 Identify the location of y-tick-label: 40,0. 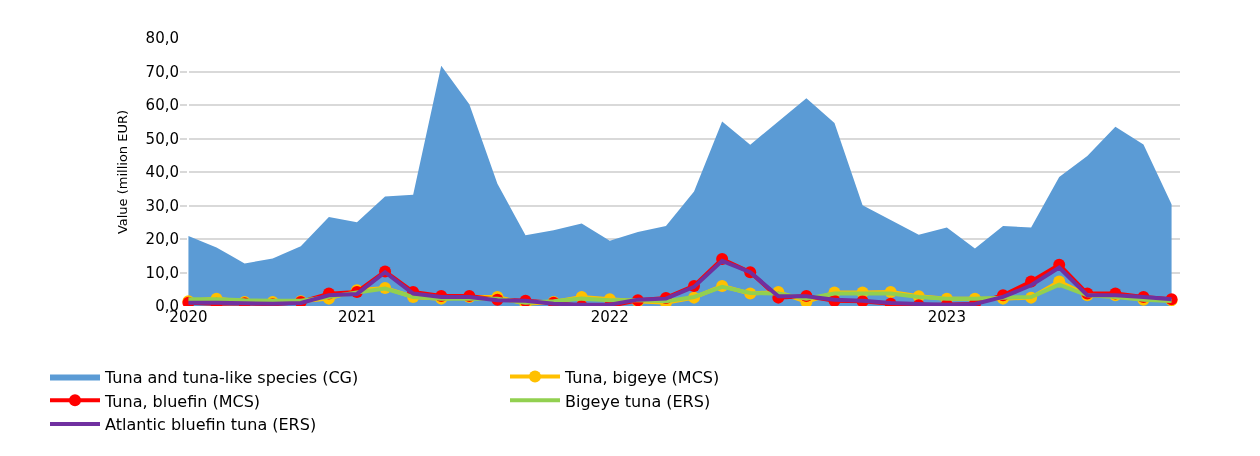
(162, 172).